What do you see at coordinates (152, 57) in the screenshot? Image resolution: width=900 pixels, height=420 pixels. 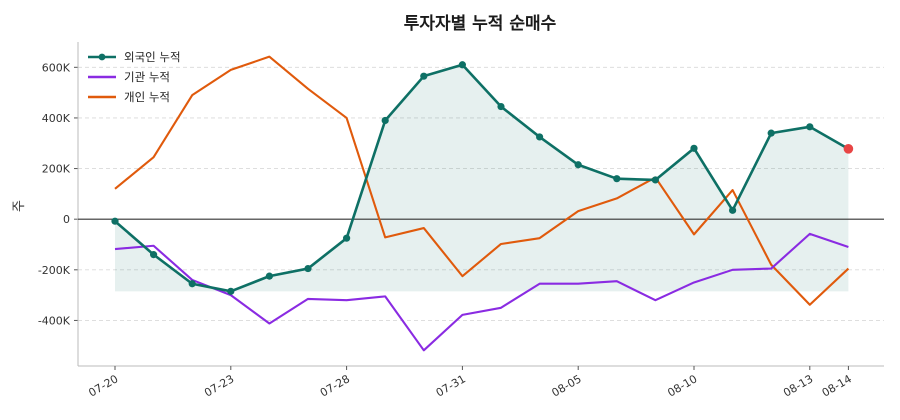 I see `legend-label: 외국인 누적` at bounding box center [152, 57].